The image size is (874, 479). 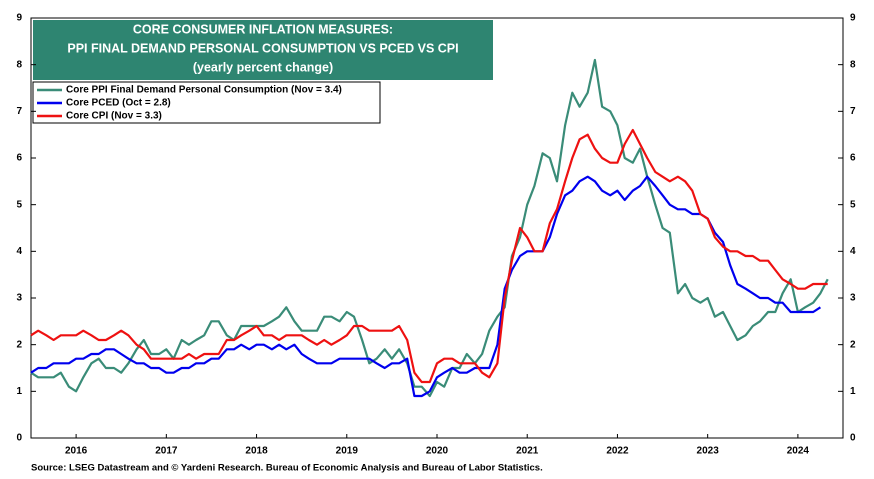 What do you see at coordinates (853, 204) in the screenshot?
I see `y2-tick-label: 5` at bounding box center [853, 204].